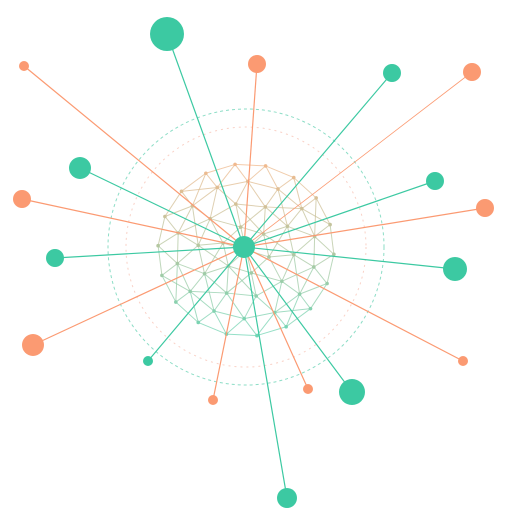  Describe the element at coordinates (308, 389) in the screenshot. I see `spoke-salmon-bottom-right-node` at that location.